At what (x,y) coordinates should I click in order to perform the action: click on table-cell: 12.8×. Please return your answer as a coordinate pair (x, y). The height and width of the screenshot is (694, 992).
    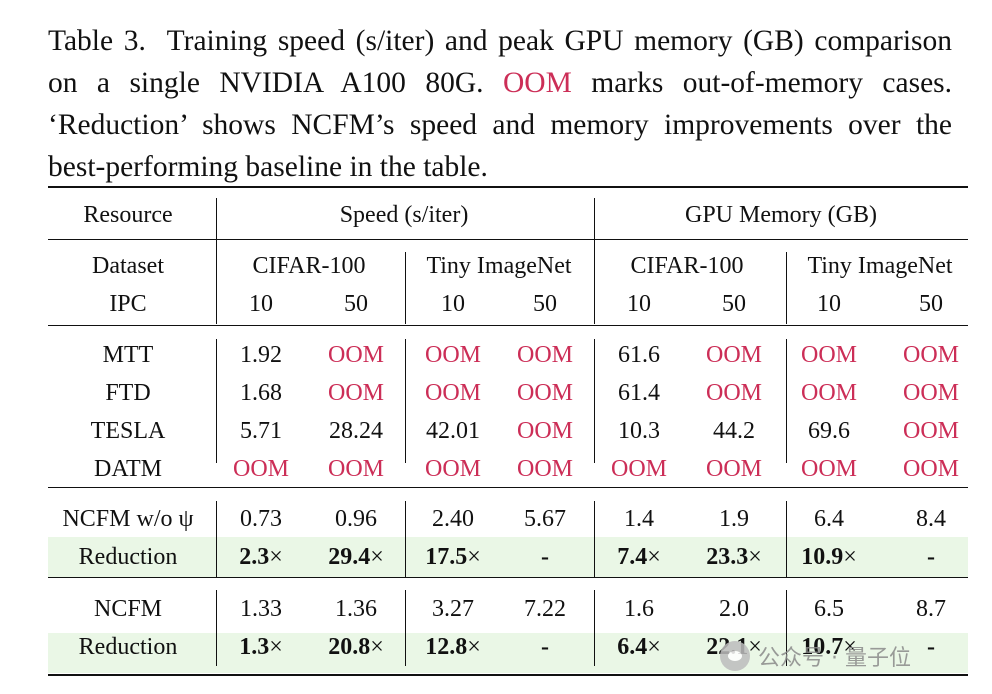
    Looking at the image, I should click on (453, 647).